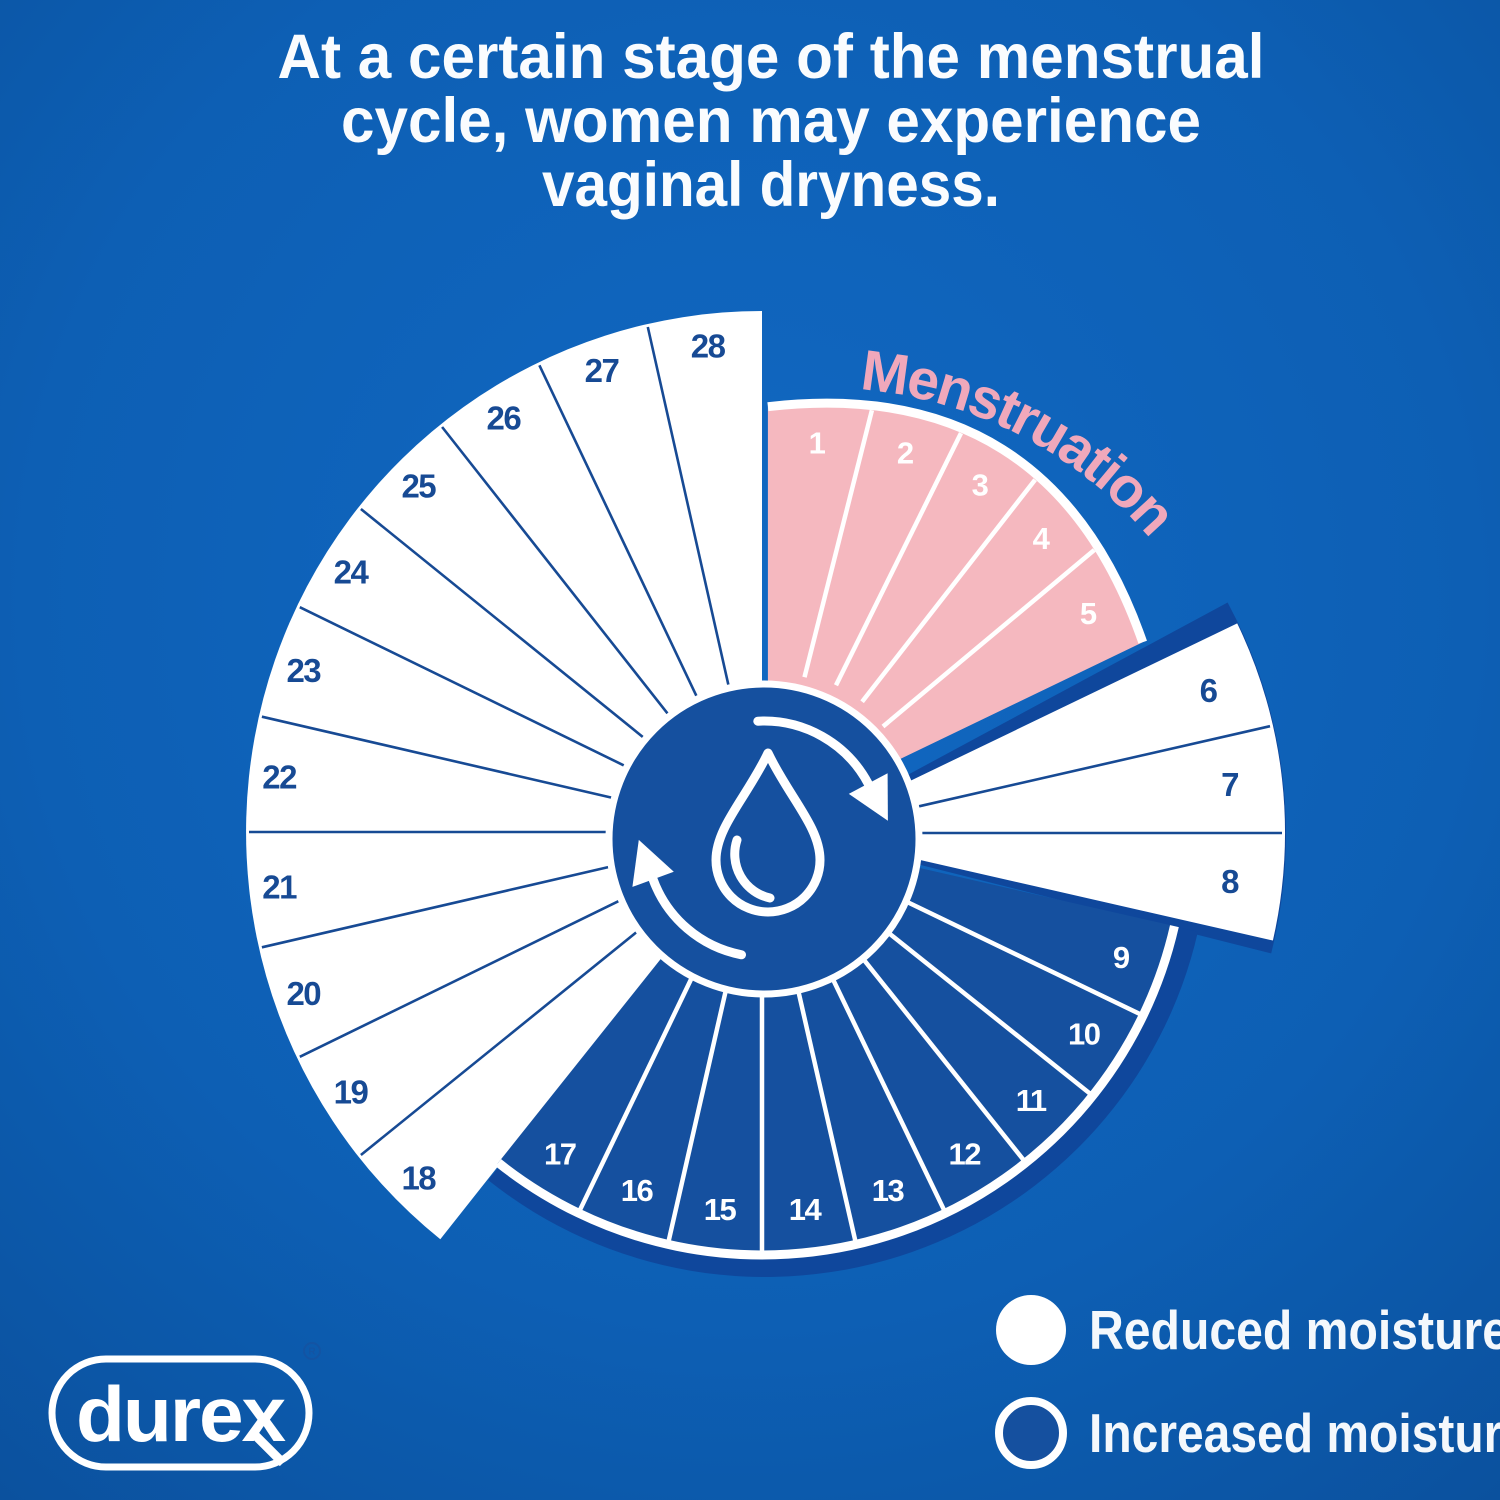  Describe the element at coordinates (1042, 538) in the screenshot. I see `svg-text: 4` at that location.